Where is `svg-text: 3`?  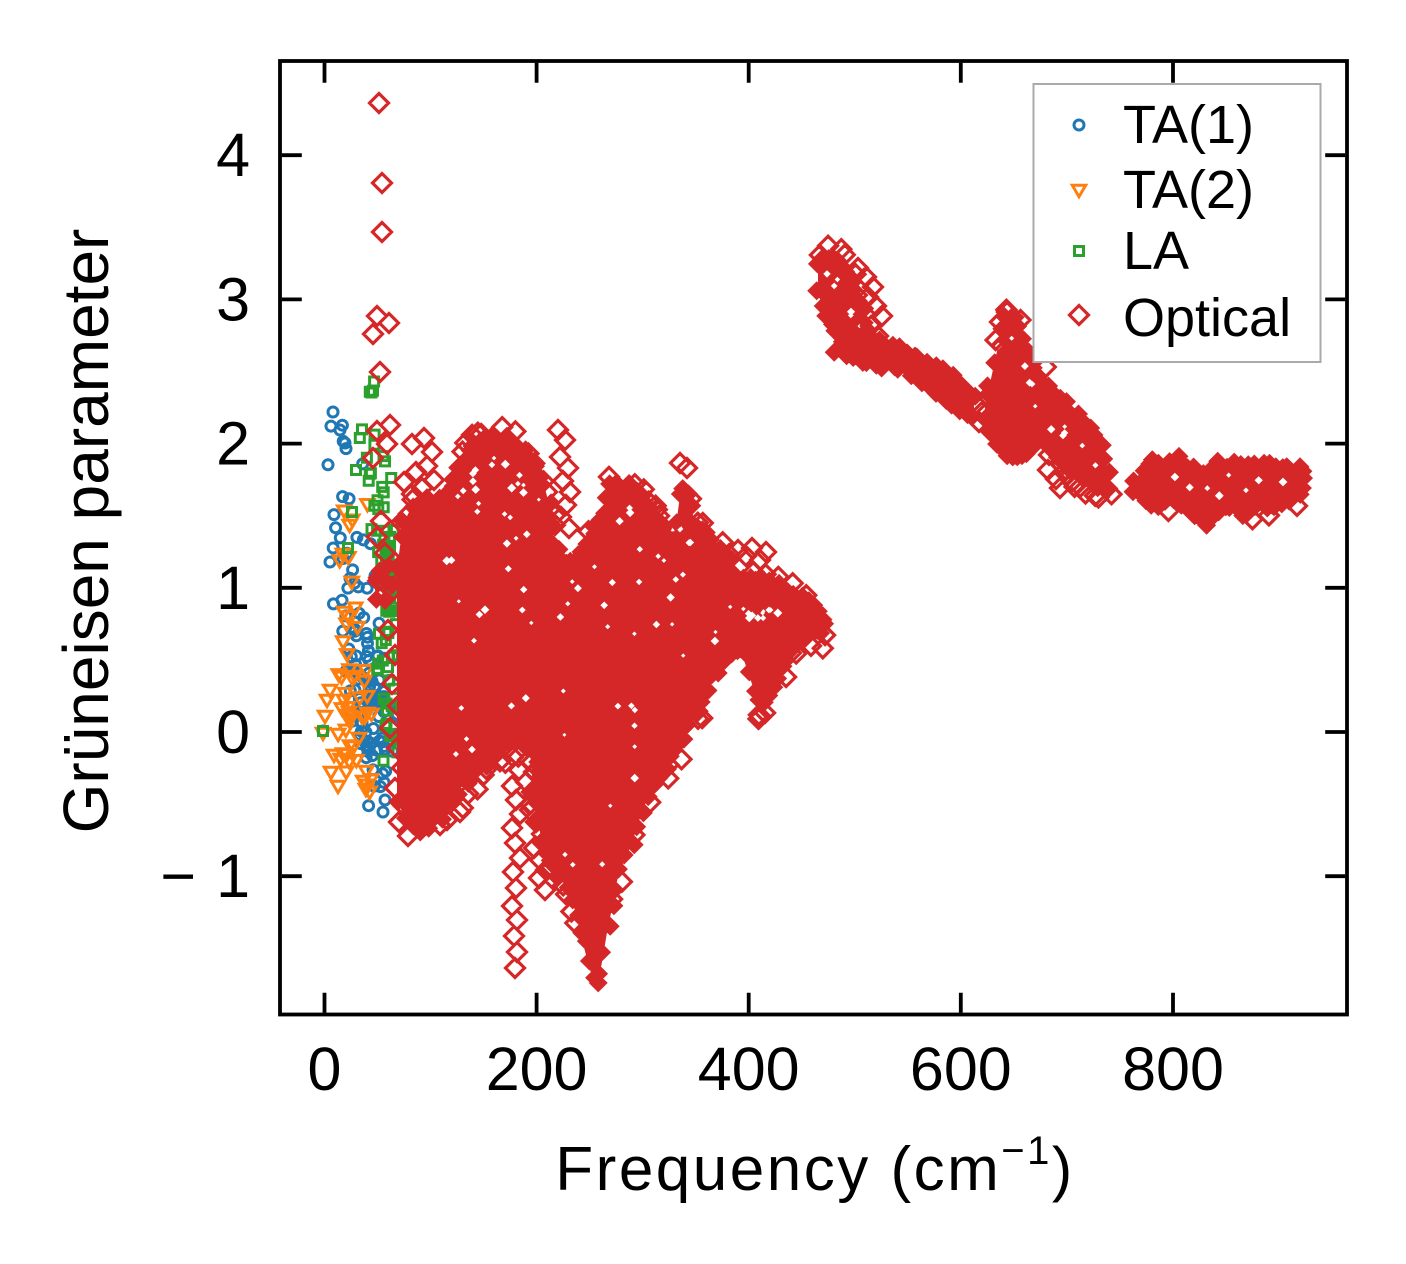 svg-text: 3 is located at coordinates (233, 299).